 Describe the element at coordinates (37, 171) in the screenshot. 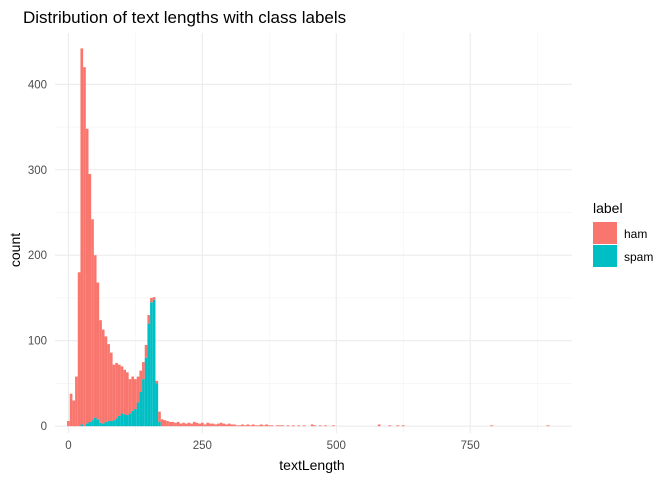

I see `y-tick-label: 300` at that location.